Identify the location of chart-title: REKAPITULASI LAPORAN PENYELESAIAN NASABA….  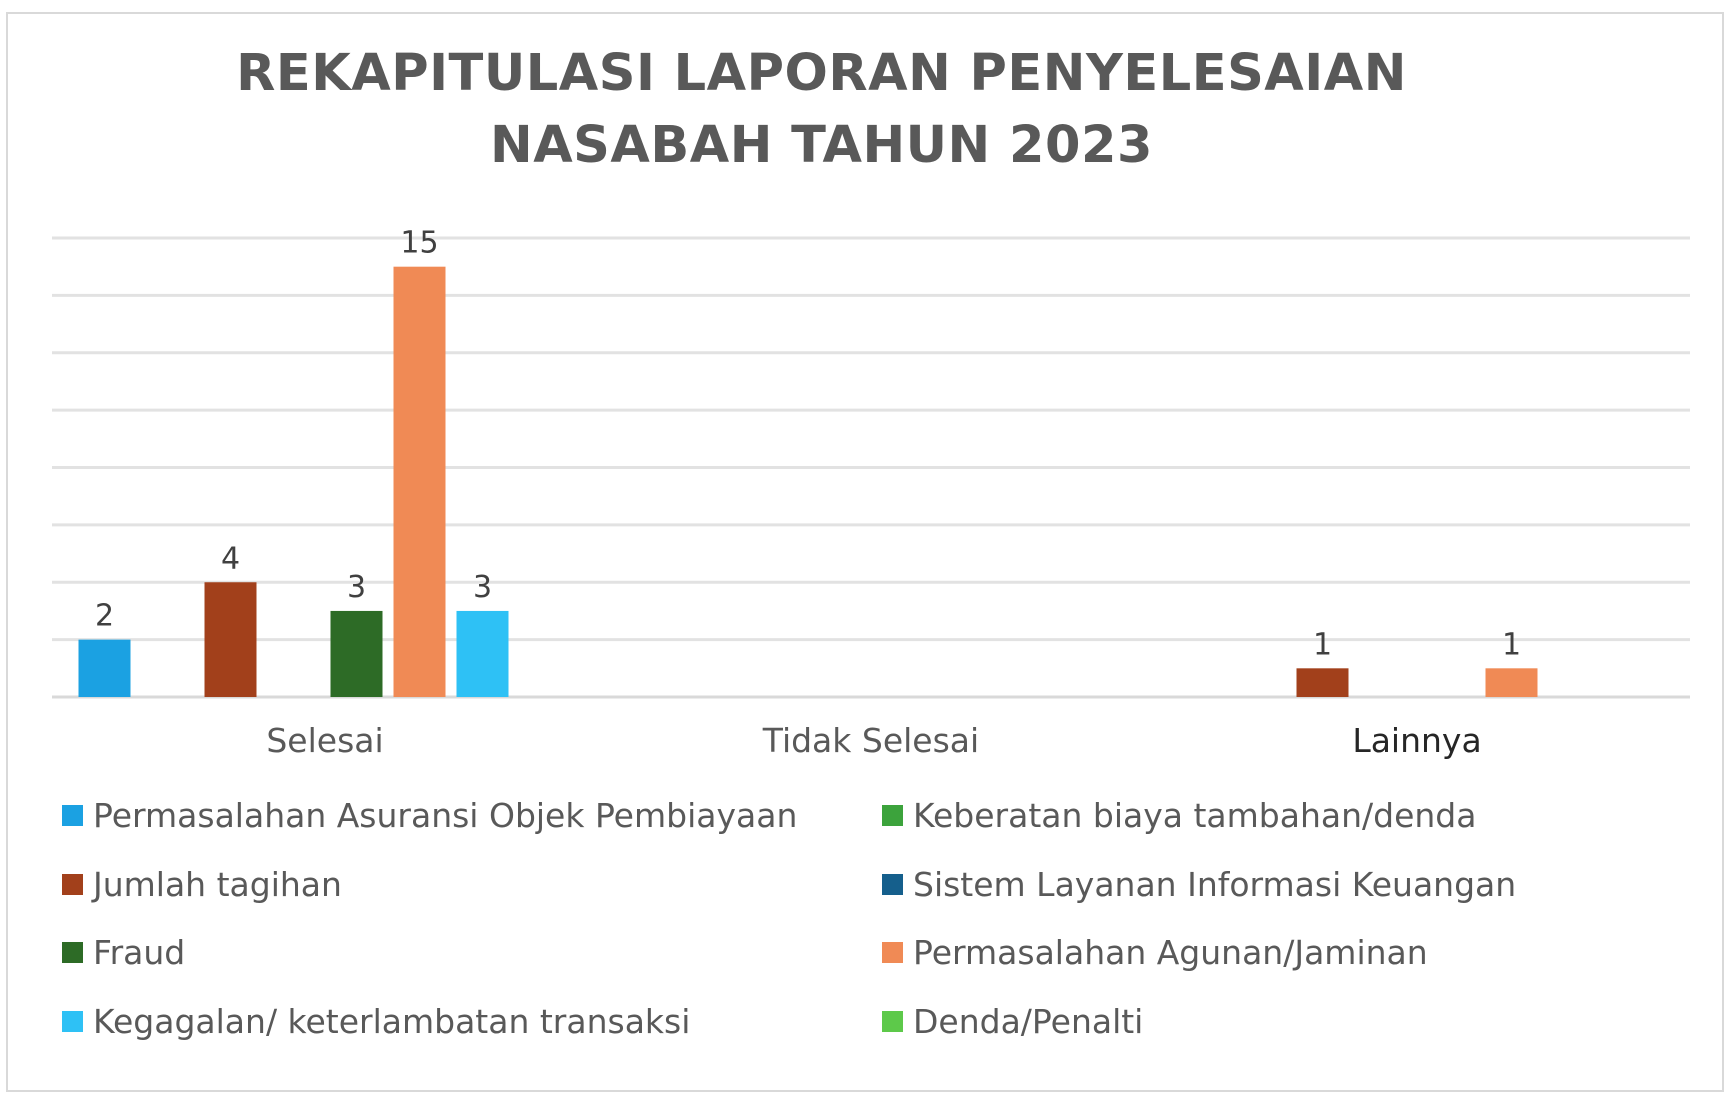
(821, 109).